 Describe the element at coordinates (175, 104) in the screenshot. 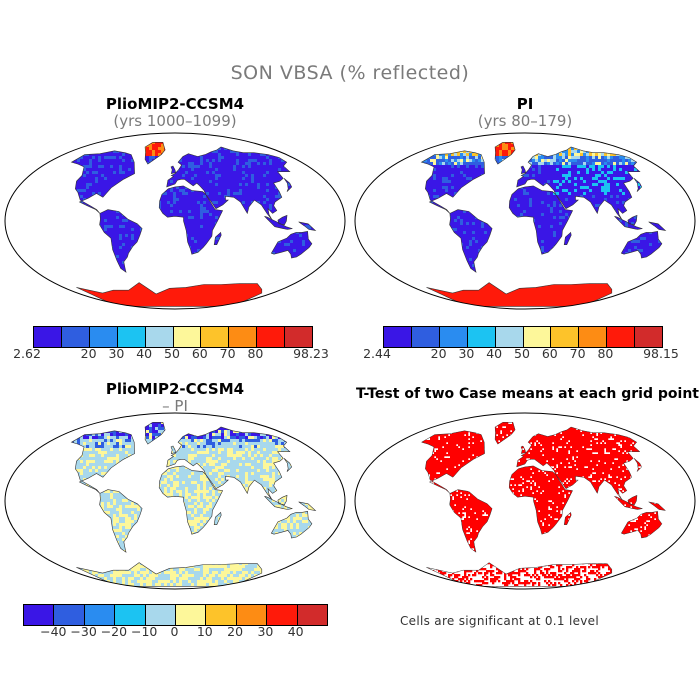

I see `panel-1-title: PlioMIP2-CCSM4` at that location.